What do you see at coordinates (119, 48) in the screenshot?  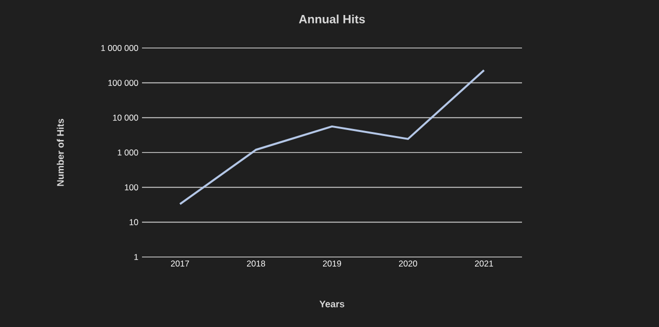 I see `y-tick-label: 1 000 000` at bounding box center [119, 48].